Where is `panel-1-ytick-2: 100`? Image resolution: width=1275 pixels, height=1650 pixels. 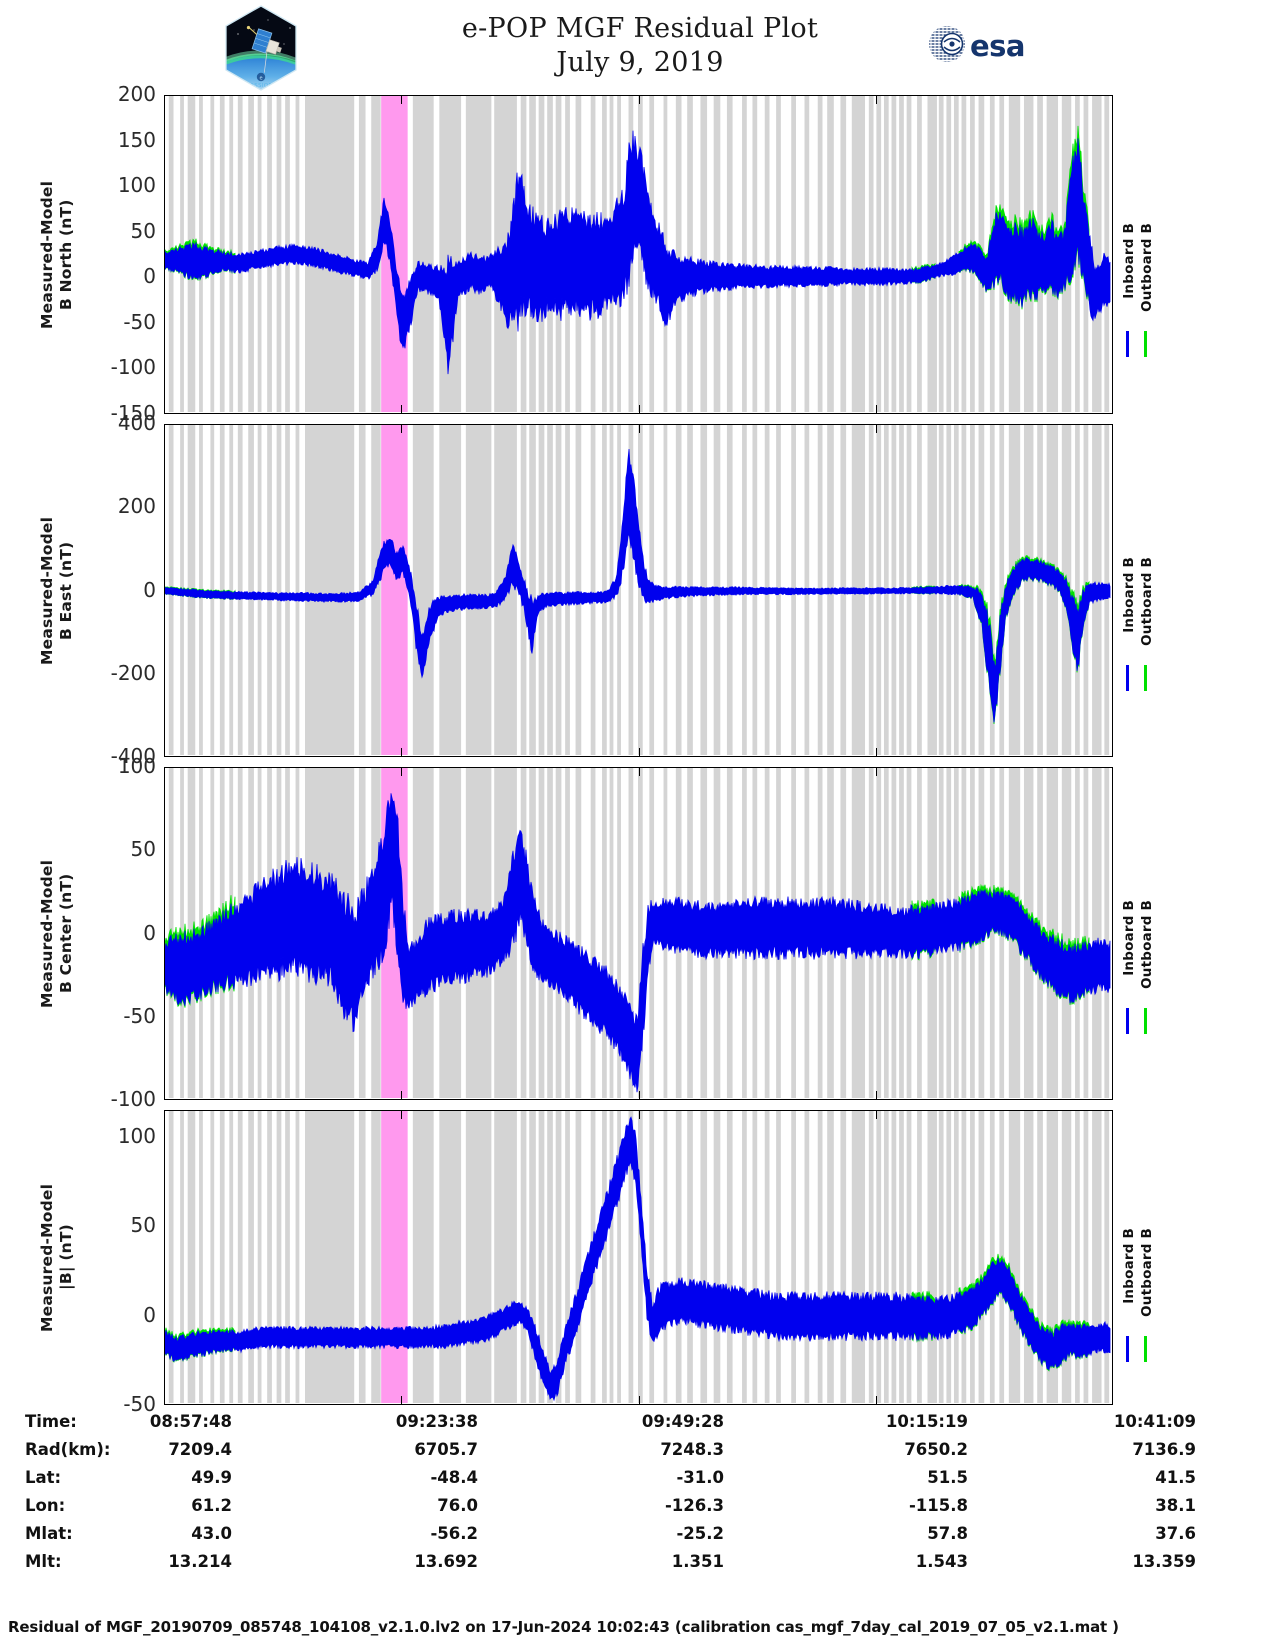 panel-1-ytick-2: 100 is located at coordinates (136, 185).